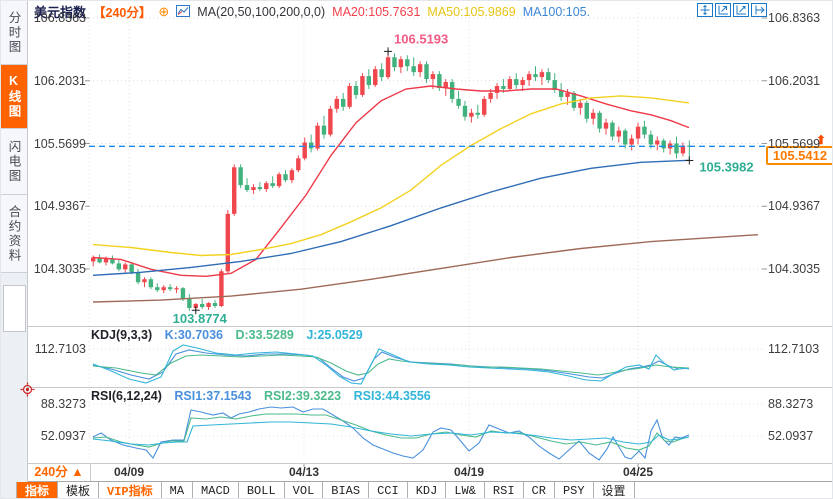 Image resolution: width=833 pixels, height=499 pixels. Describe the element at coordinates (216, 490) in the screenshot. I see `indicator-tab-MACD: MACD` at that location.